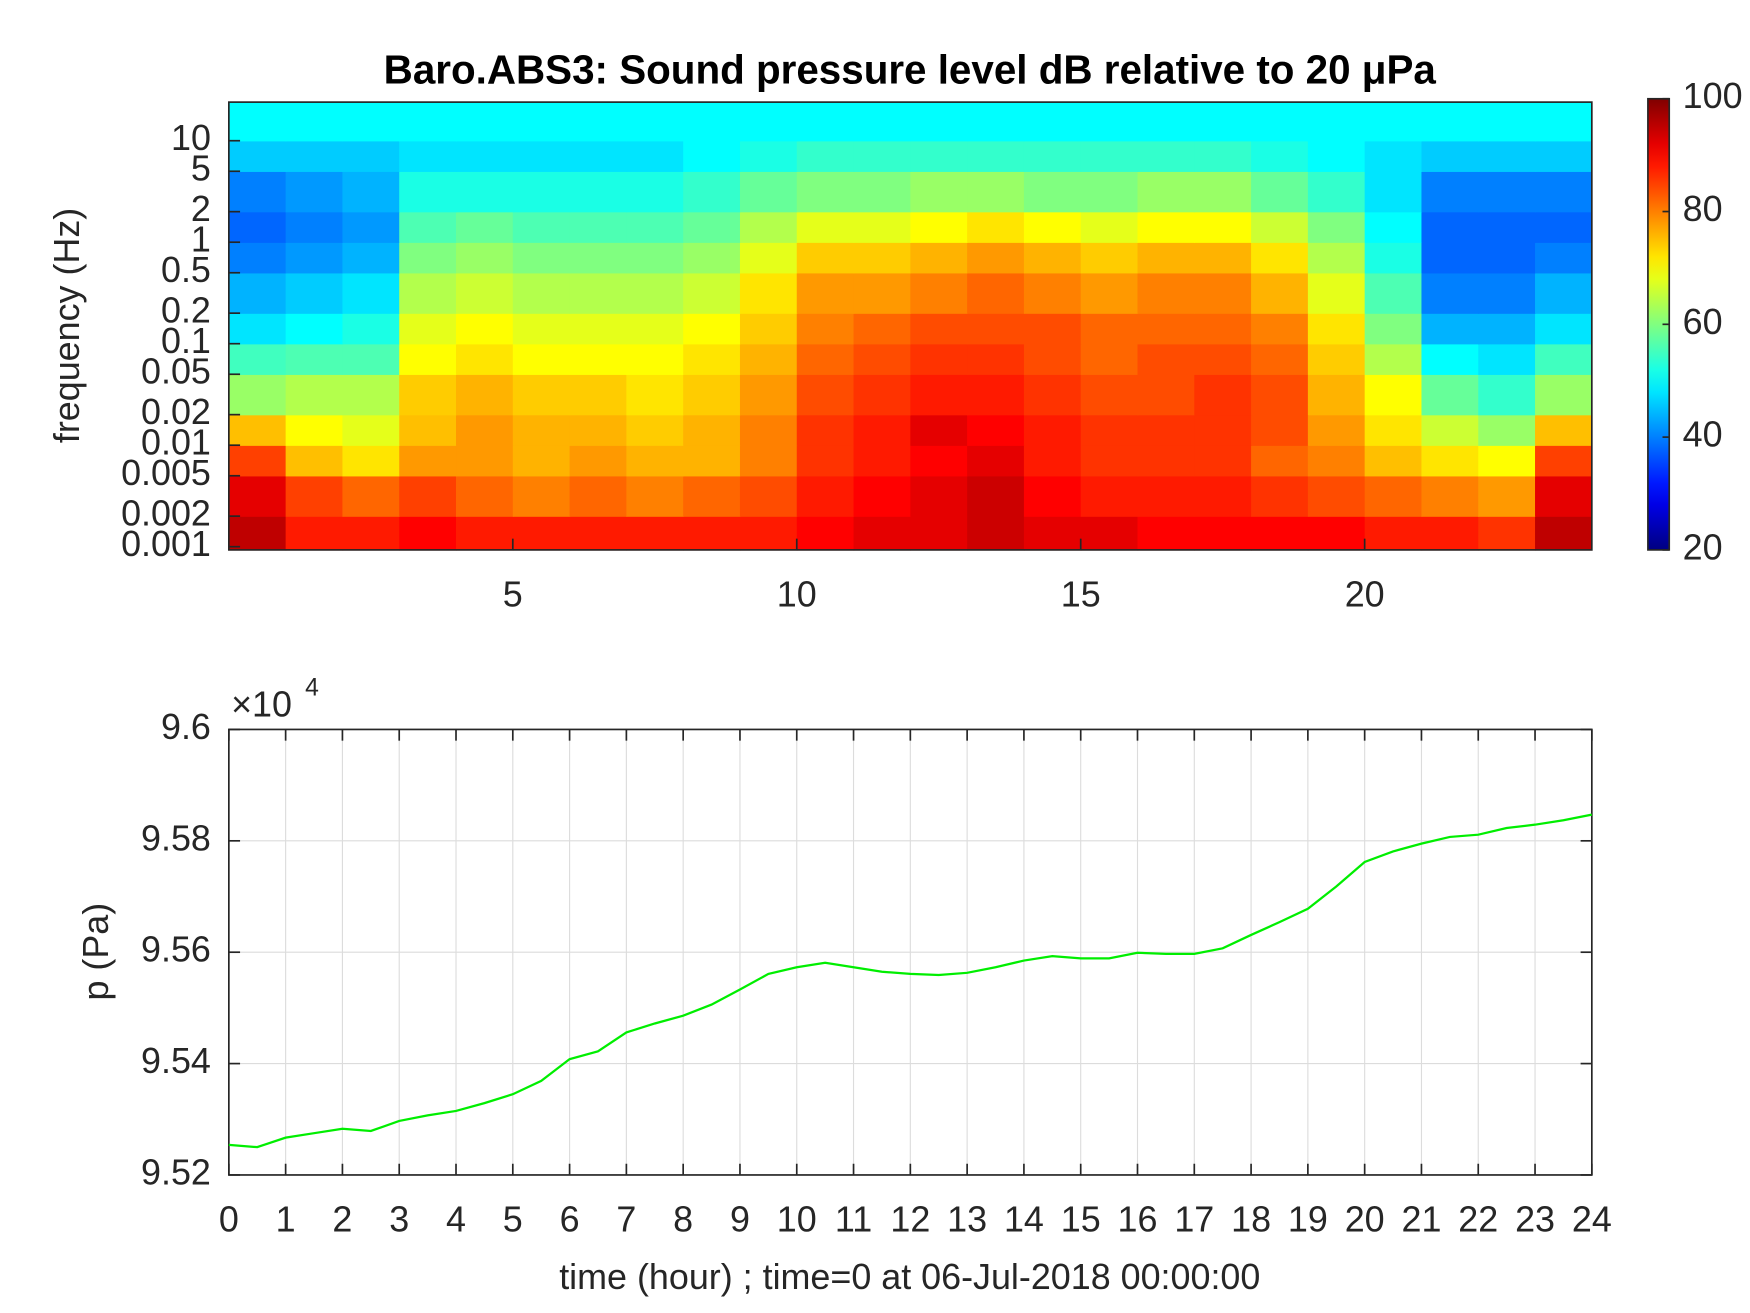 This screenshot has width=1750, height=1313. Describe the element at coordinates (399, 1220) in the screenshot. I see `x-tick-label: 3` at that location.